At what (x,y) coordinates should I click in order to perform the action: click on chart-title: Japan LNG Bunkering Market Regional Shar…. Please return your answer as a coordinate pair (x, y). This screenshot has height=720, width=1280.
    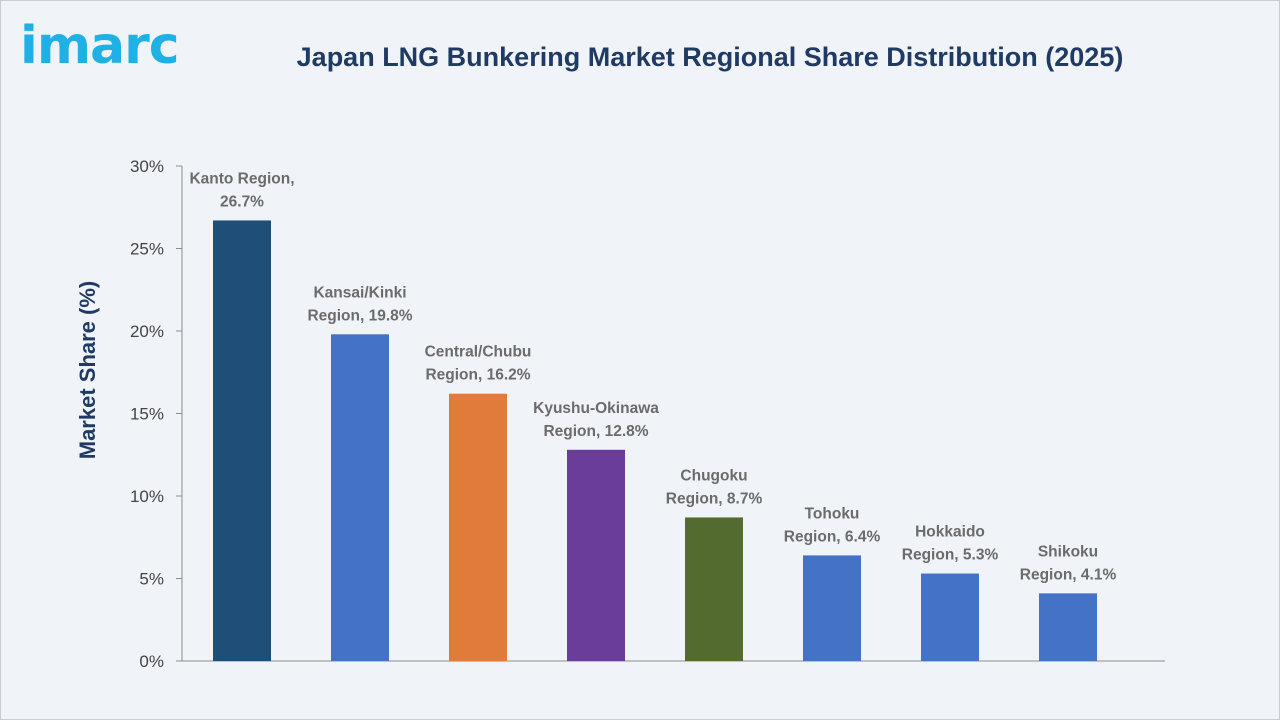
    Looking at the image, I should click on (710, 57).